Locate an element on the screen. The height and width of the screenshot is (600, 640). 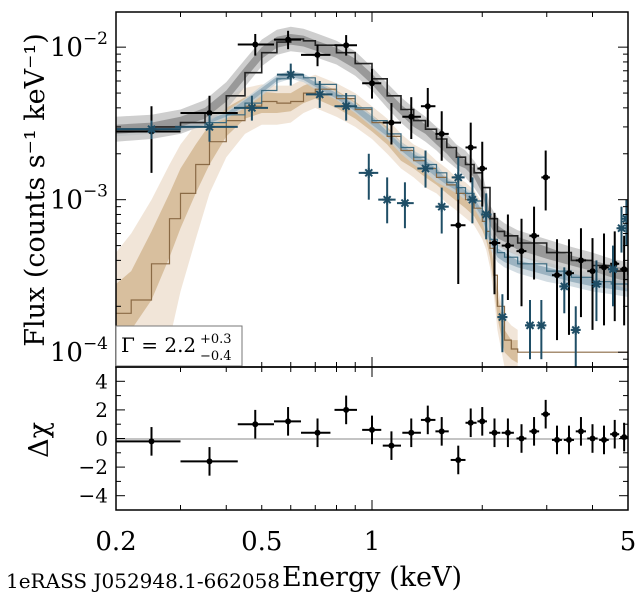
x-tick-label: 5 is located at coordinates (628, 542).